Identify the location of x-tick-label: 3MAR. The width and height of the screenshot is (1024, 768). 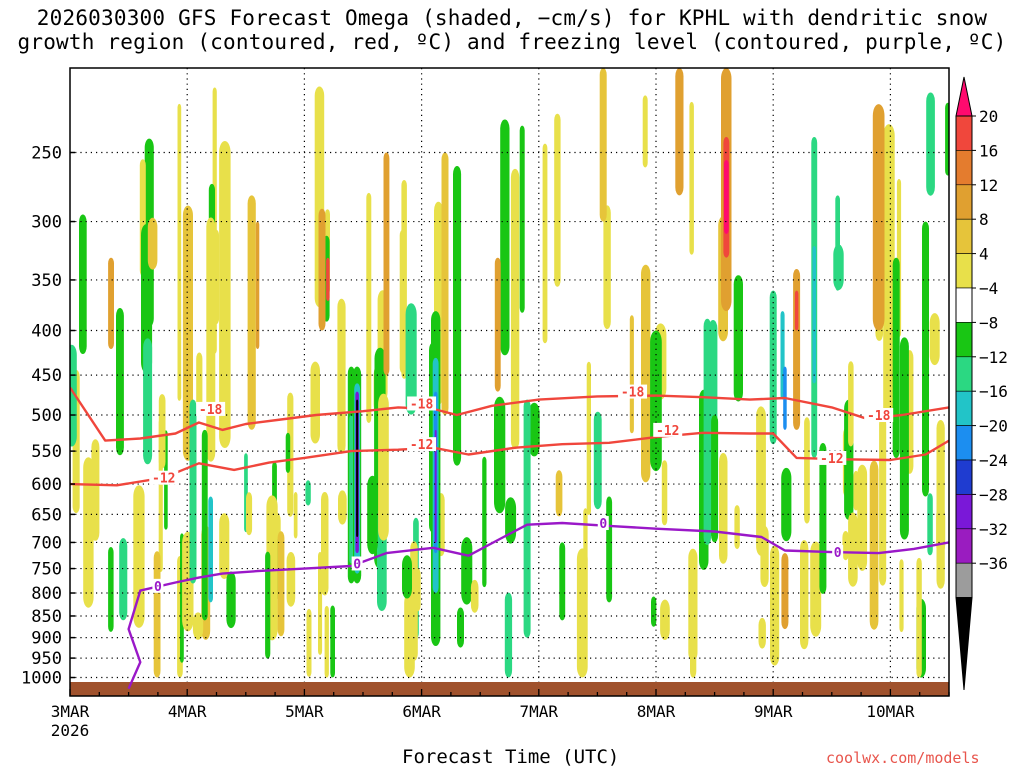
(70, 711).